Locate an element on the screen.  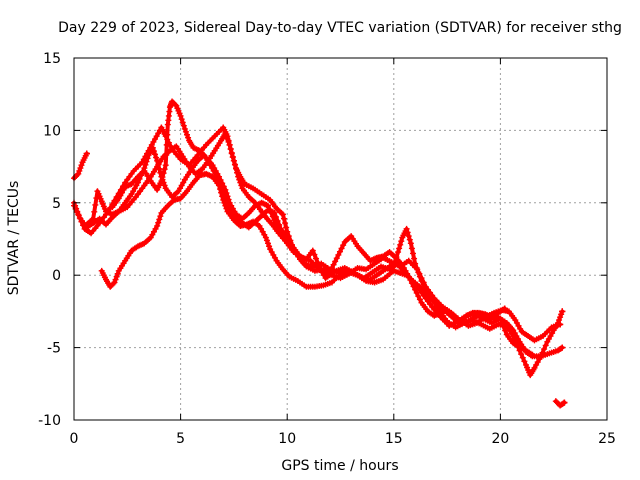
y-axis-label: SDTVAR / TECUs is located at coordinates (14, 238).